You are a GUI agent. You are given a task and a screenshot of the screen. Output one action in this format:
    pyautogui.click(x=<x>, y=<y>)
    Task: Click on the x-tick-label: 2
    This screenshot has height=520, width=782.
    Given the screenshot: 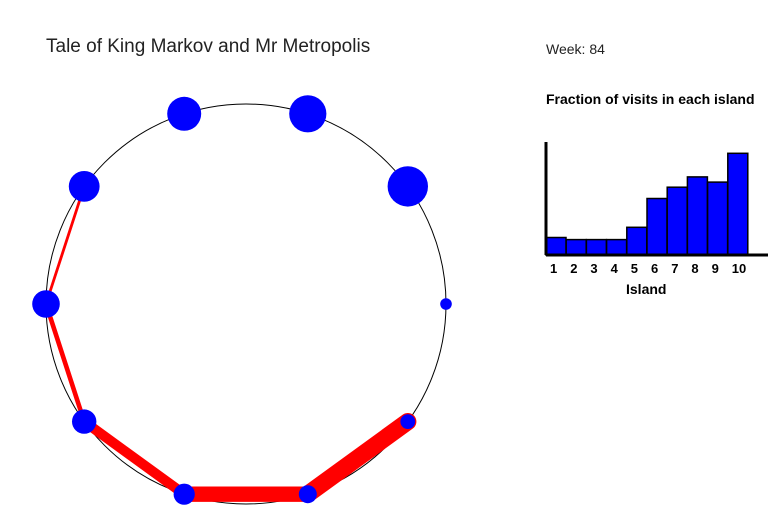 What is the action you would take?
    pyautogui.click(x=573, y=268)
    